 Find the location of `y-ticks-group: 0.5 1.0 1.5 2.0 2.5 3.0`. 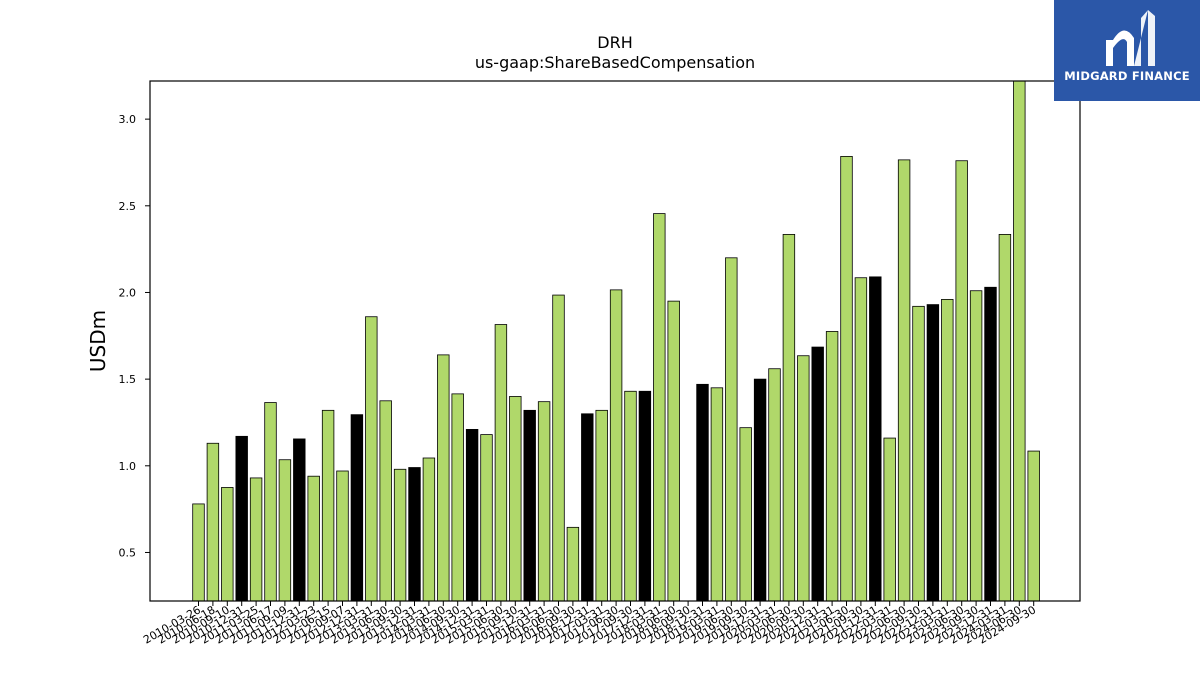

y-ticks-group: 0.5 1.0 1.5 2.0 2.5 3.0 is located at coordinates (134, 336).